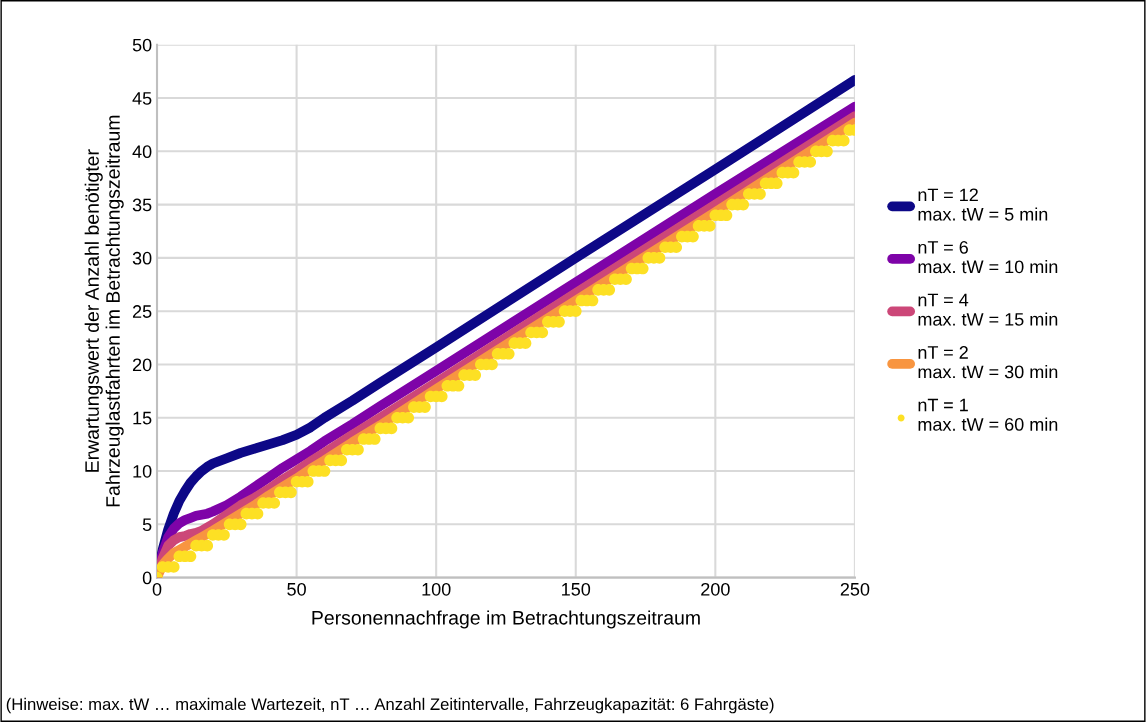  What do you see at coordinates (142, 365) in the screenshot?
I see `y-tick-label: 20` at bounding box center [142, 365].